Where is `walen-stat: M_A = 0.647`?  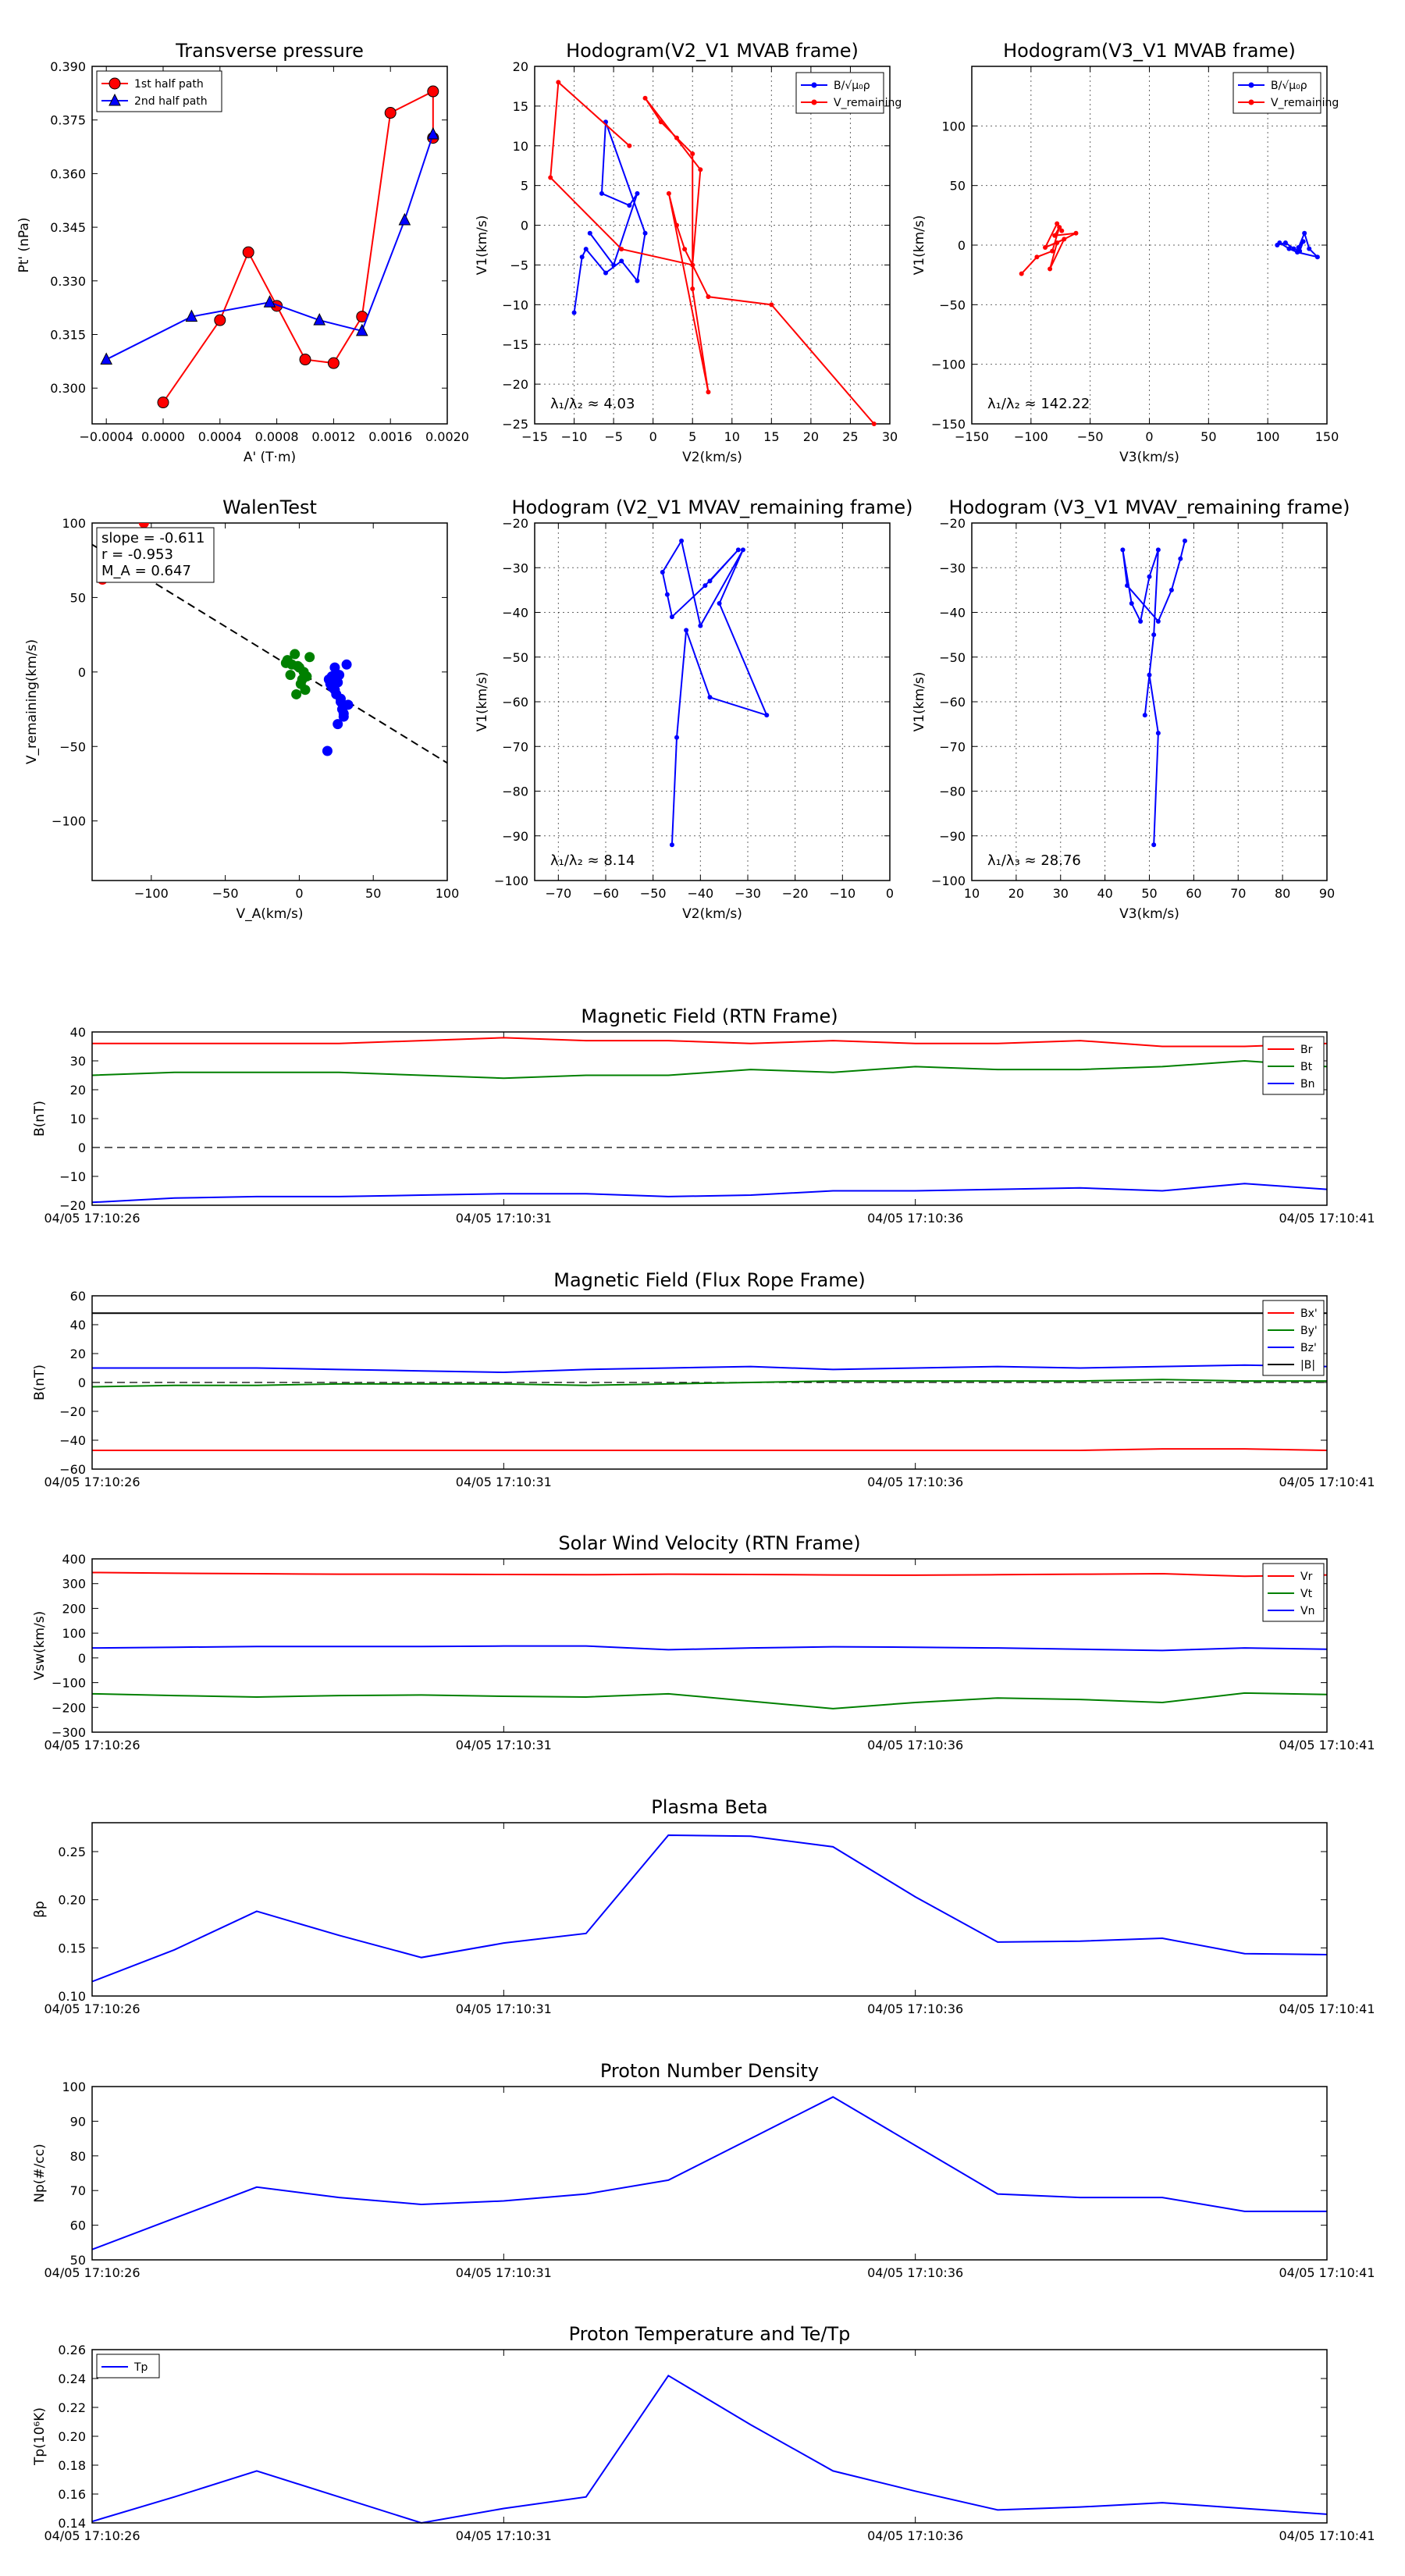
walen-stat: M_A = 0.647 is located at coordinates (146, 571).